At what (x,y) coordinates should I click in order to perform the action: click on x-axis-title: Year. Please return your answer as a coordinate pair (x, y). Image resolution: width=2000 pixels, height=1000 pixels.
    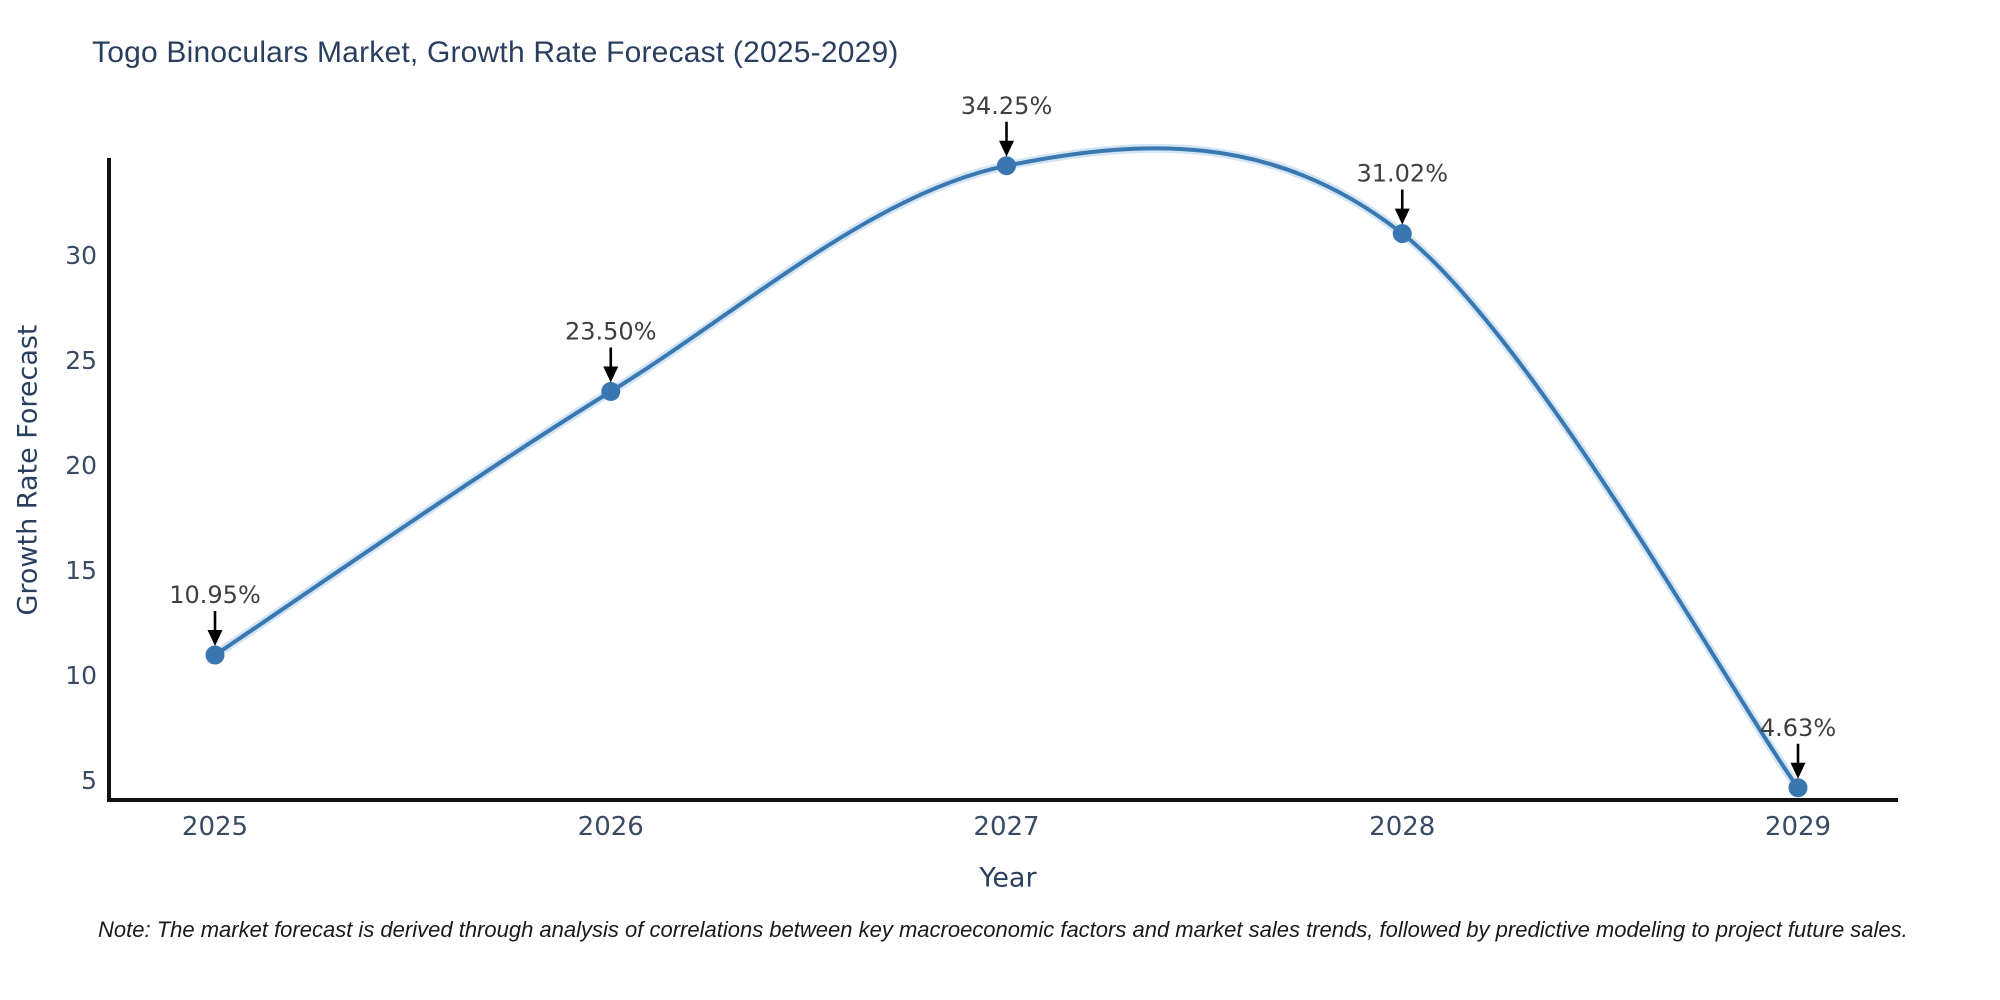
    Looking at the image, I should click on (1008, 878).